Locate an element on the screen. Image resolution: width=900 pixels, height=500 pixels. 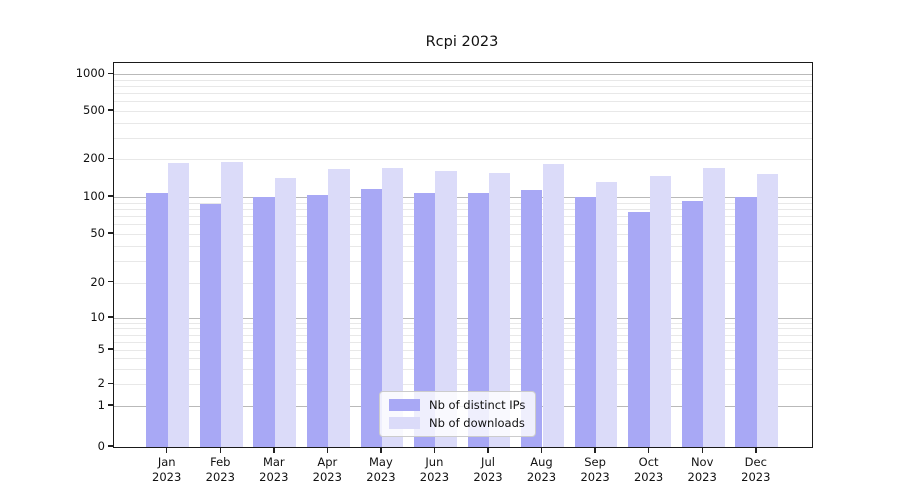
x-tick-mark-nov is located at coordinates (702, 450).